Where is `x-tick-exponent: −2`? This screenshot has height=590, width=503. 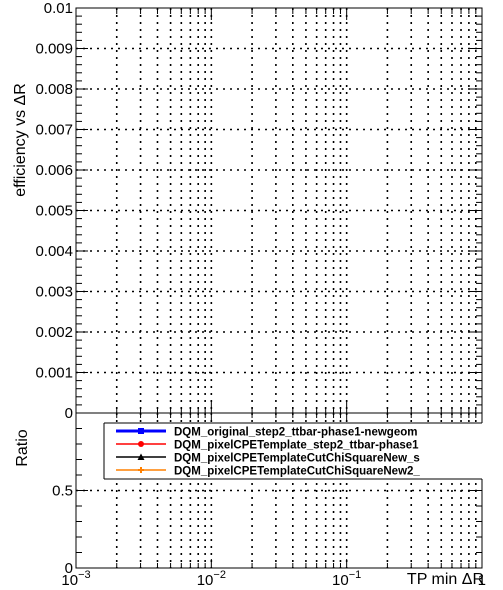
x-tick-exponent: −2 is located at coordinates (219, 575).